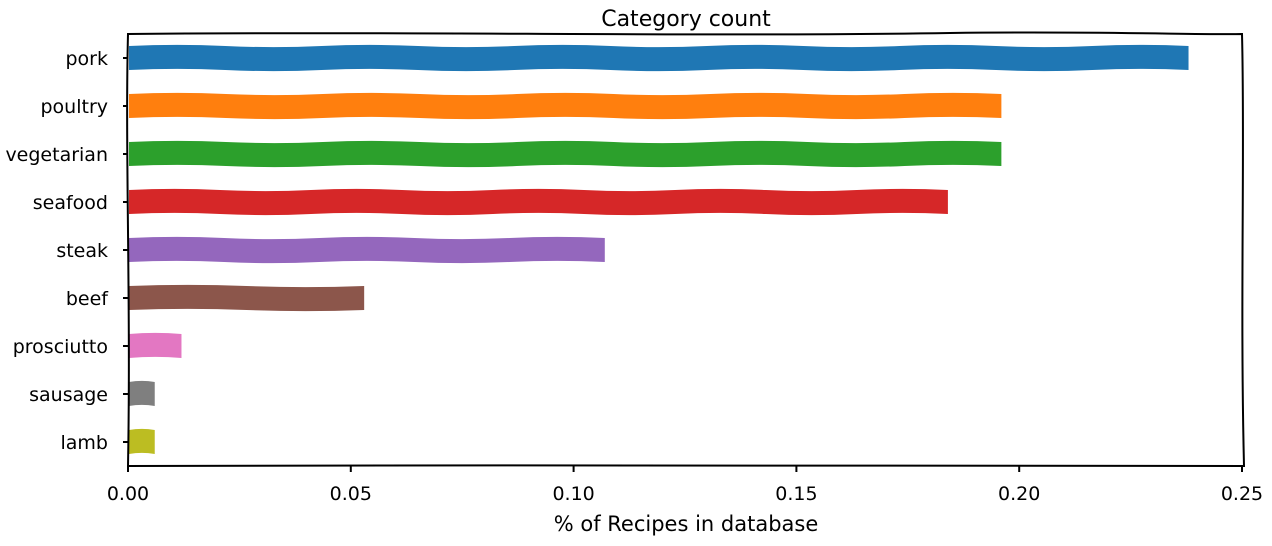 This screenshot has height=546, width=1272. Describe the element at coordinates (685, 485) in the screenshot. I see `x-axis-ticks: 0.00 0.05 0.10 0.15 0.20 0.25` at that location.